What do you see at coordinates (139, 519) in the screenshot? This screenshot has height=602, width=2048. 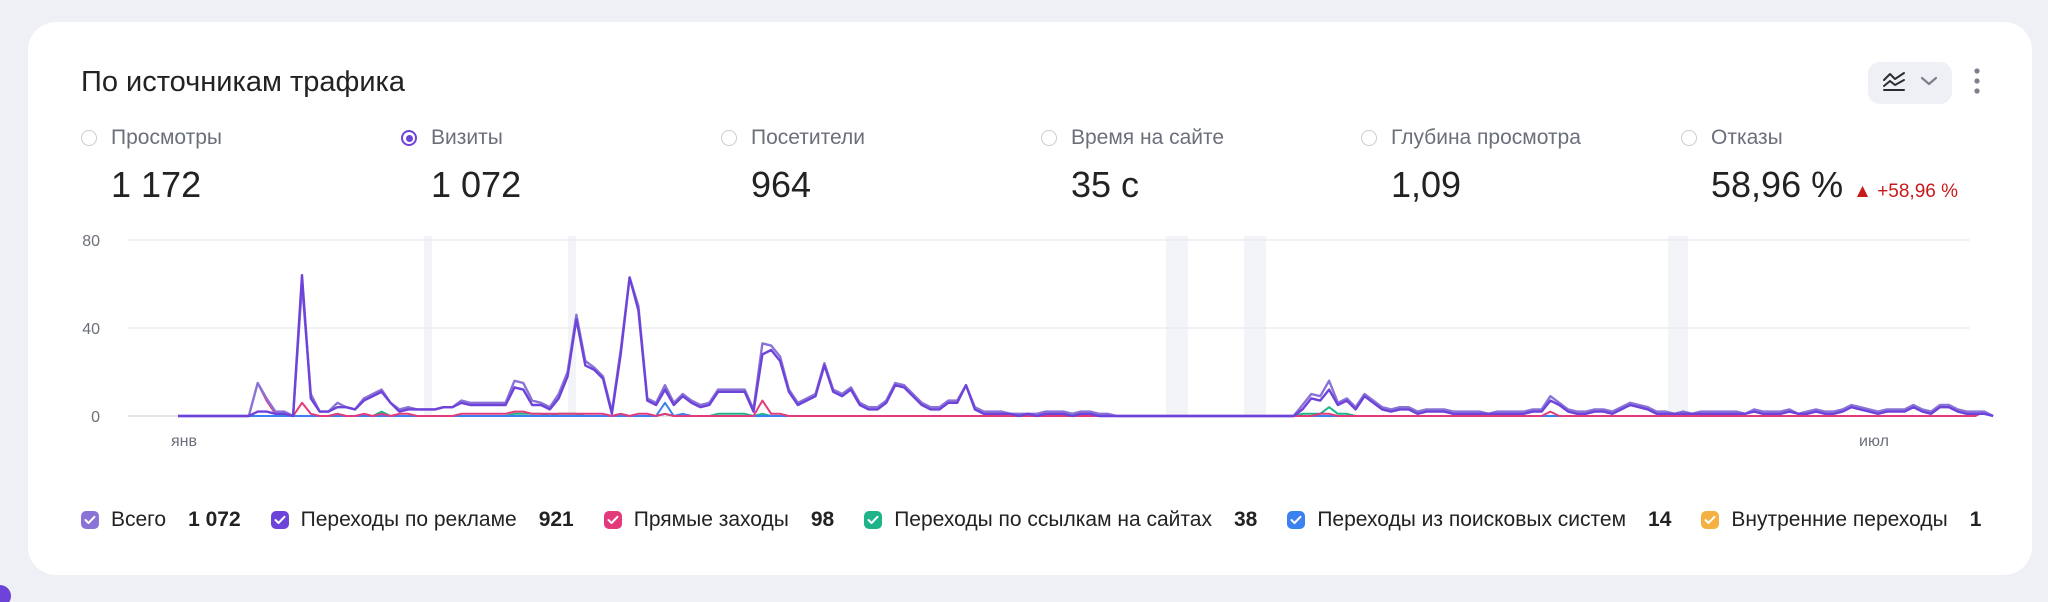 I see `legend-label: Всего` at bounding box center [139, 519].